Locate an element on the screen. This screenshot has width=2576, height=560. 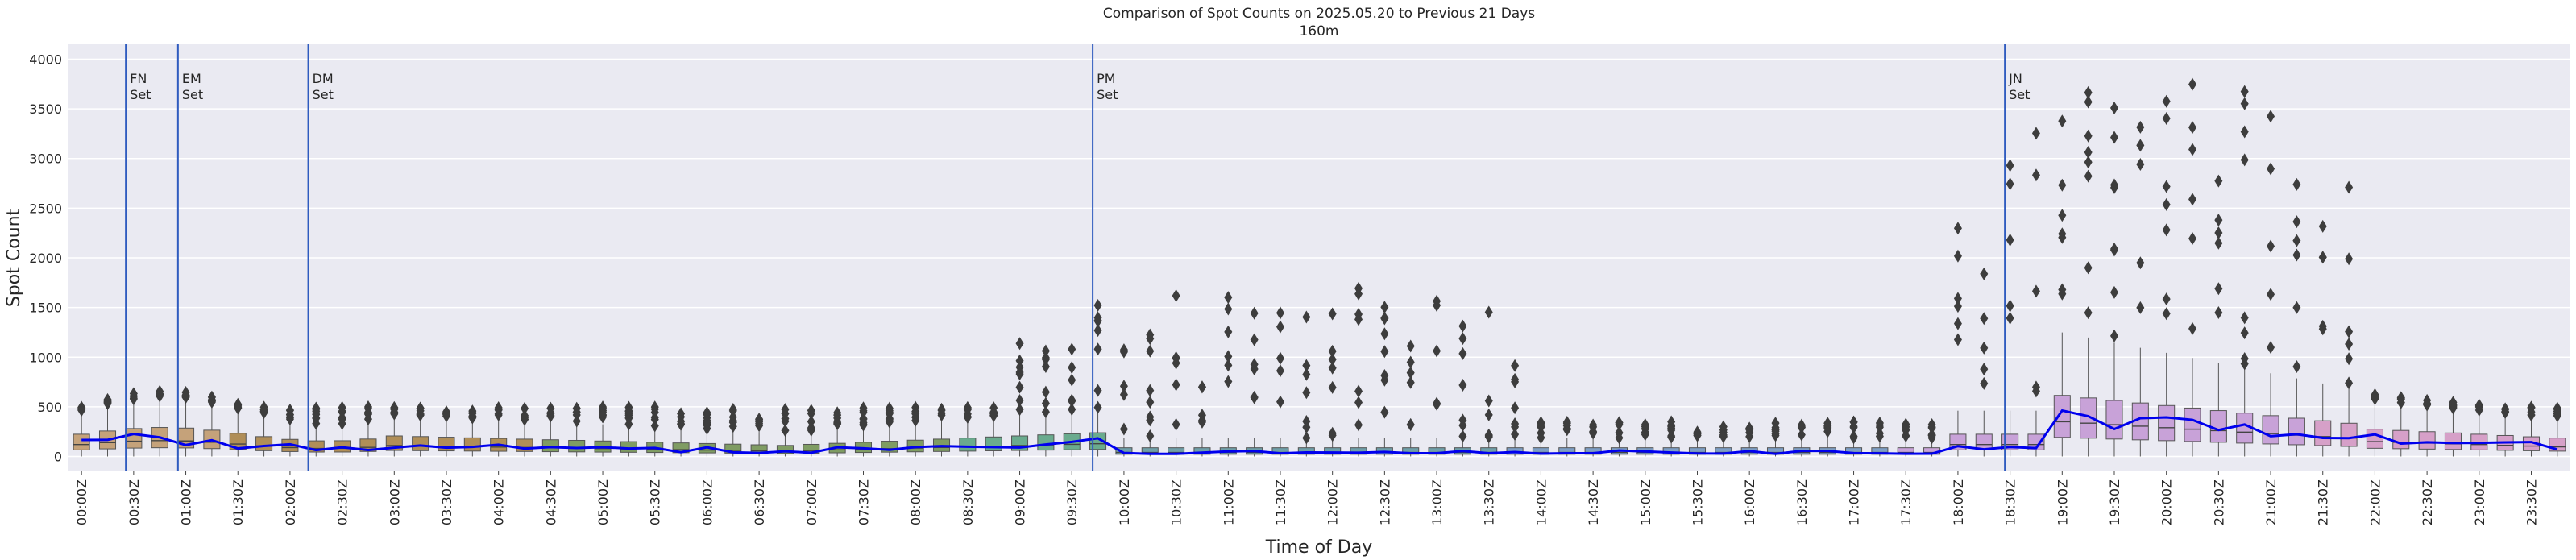
y-tick-label: 3000 is located at coordinates (45, 159).